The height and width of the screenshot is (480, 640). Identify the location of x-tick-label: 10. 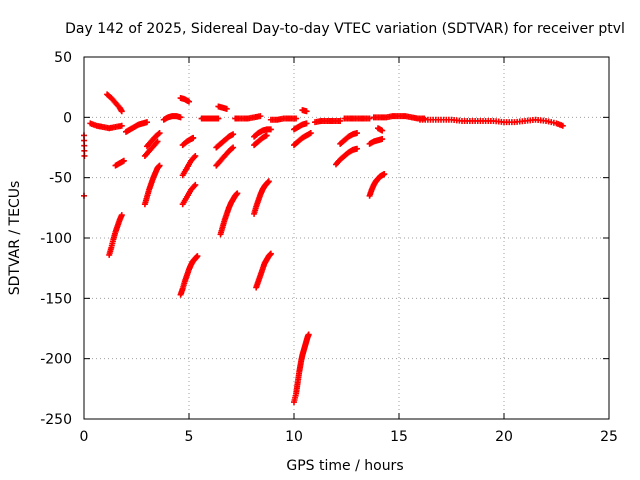
(294, 437).